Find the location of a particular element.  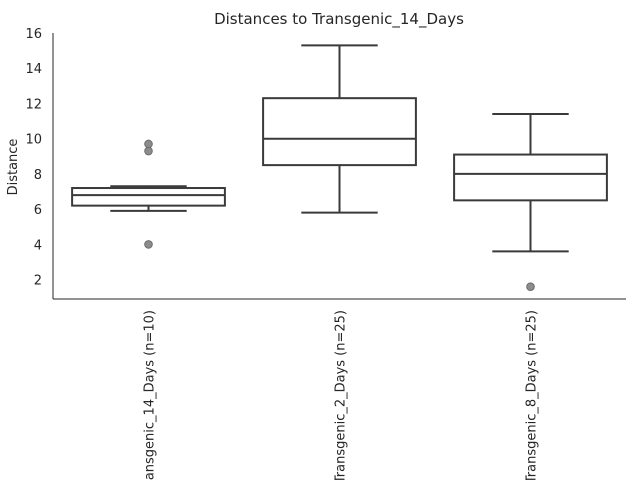

y-tick-label: 12 is located at coordinates (33, 104).